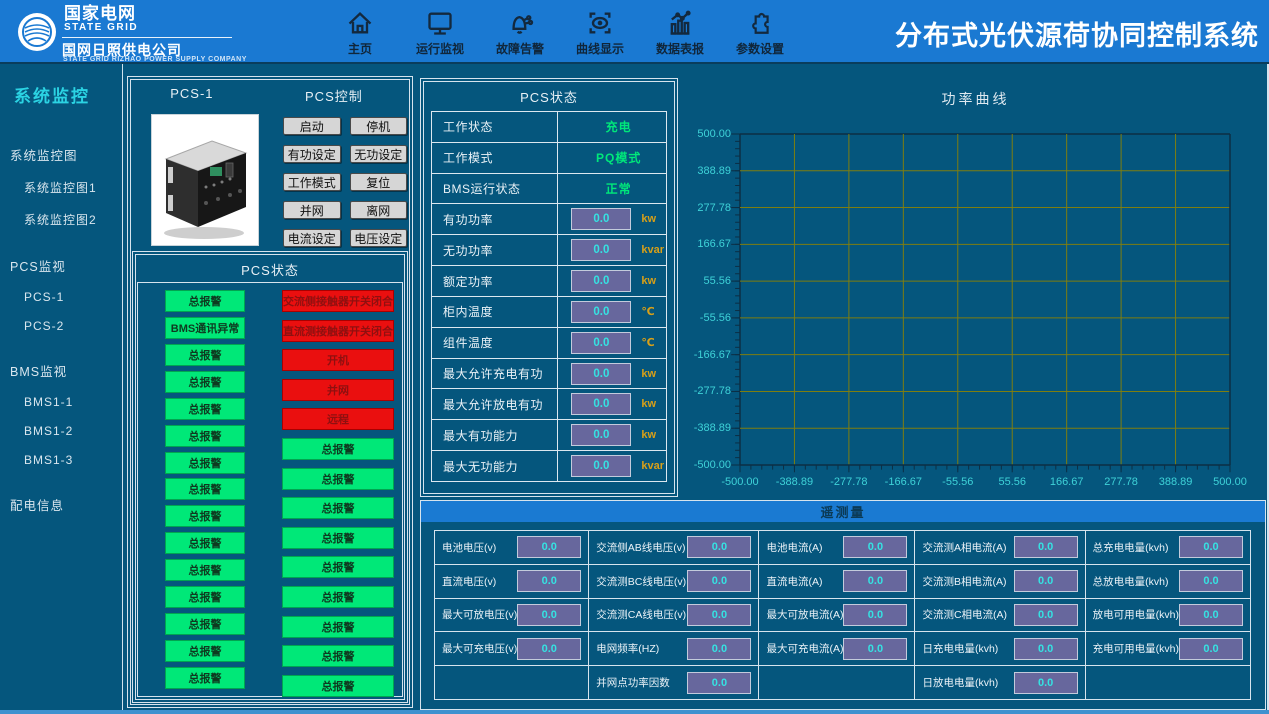 The height and width of the screenshot is (714, 1269). What do you see at coordinates (378, 126) in the screenshot?
I see `pcs-control-button: 停机` at bounding box center [378, 126].